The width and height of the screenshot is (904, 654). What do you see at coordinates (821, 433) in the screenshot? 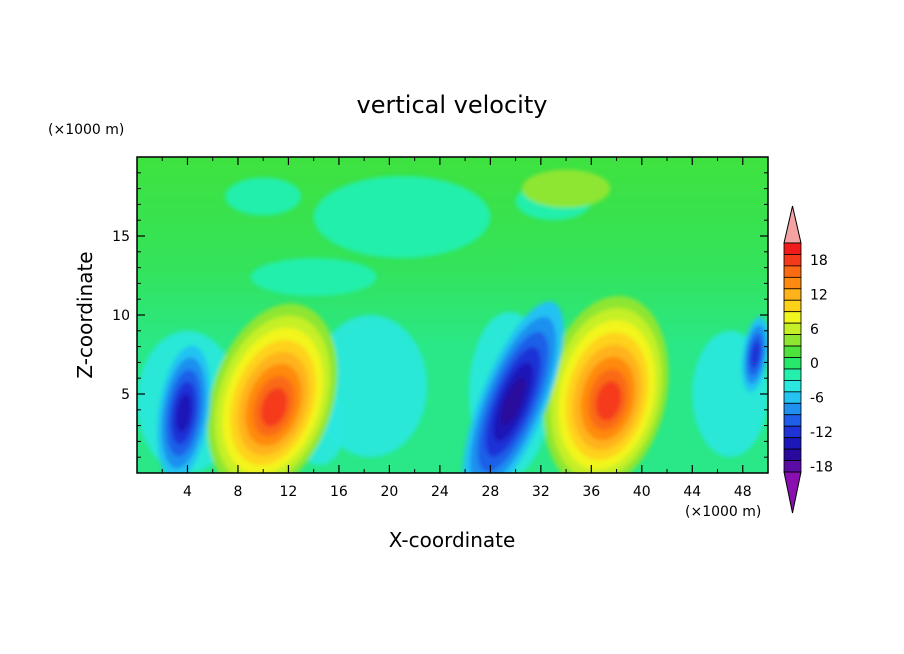
I see `colorbar-label: -12` at bounding box center [821, 433].